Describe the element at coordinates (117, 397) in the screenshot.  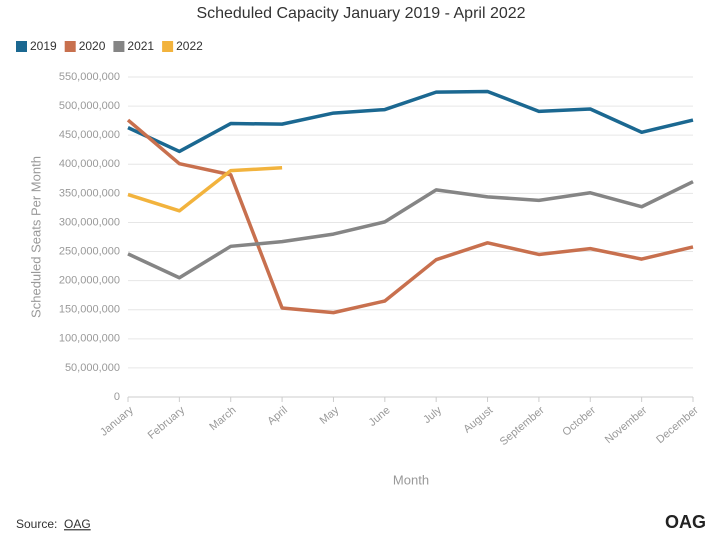
I see `y-tick-label: 0` at that location.